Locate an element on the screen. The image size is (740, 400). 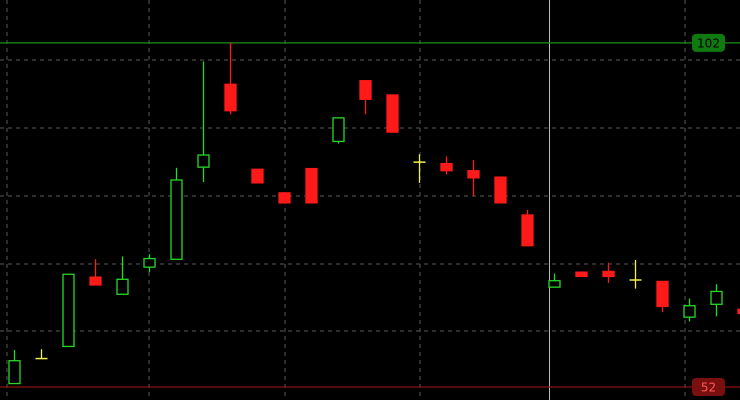
price-badge-label: 102 is located at coordinates (708, 43).